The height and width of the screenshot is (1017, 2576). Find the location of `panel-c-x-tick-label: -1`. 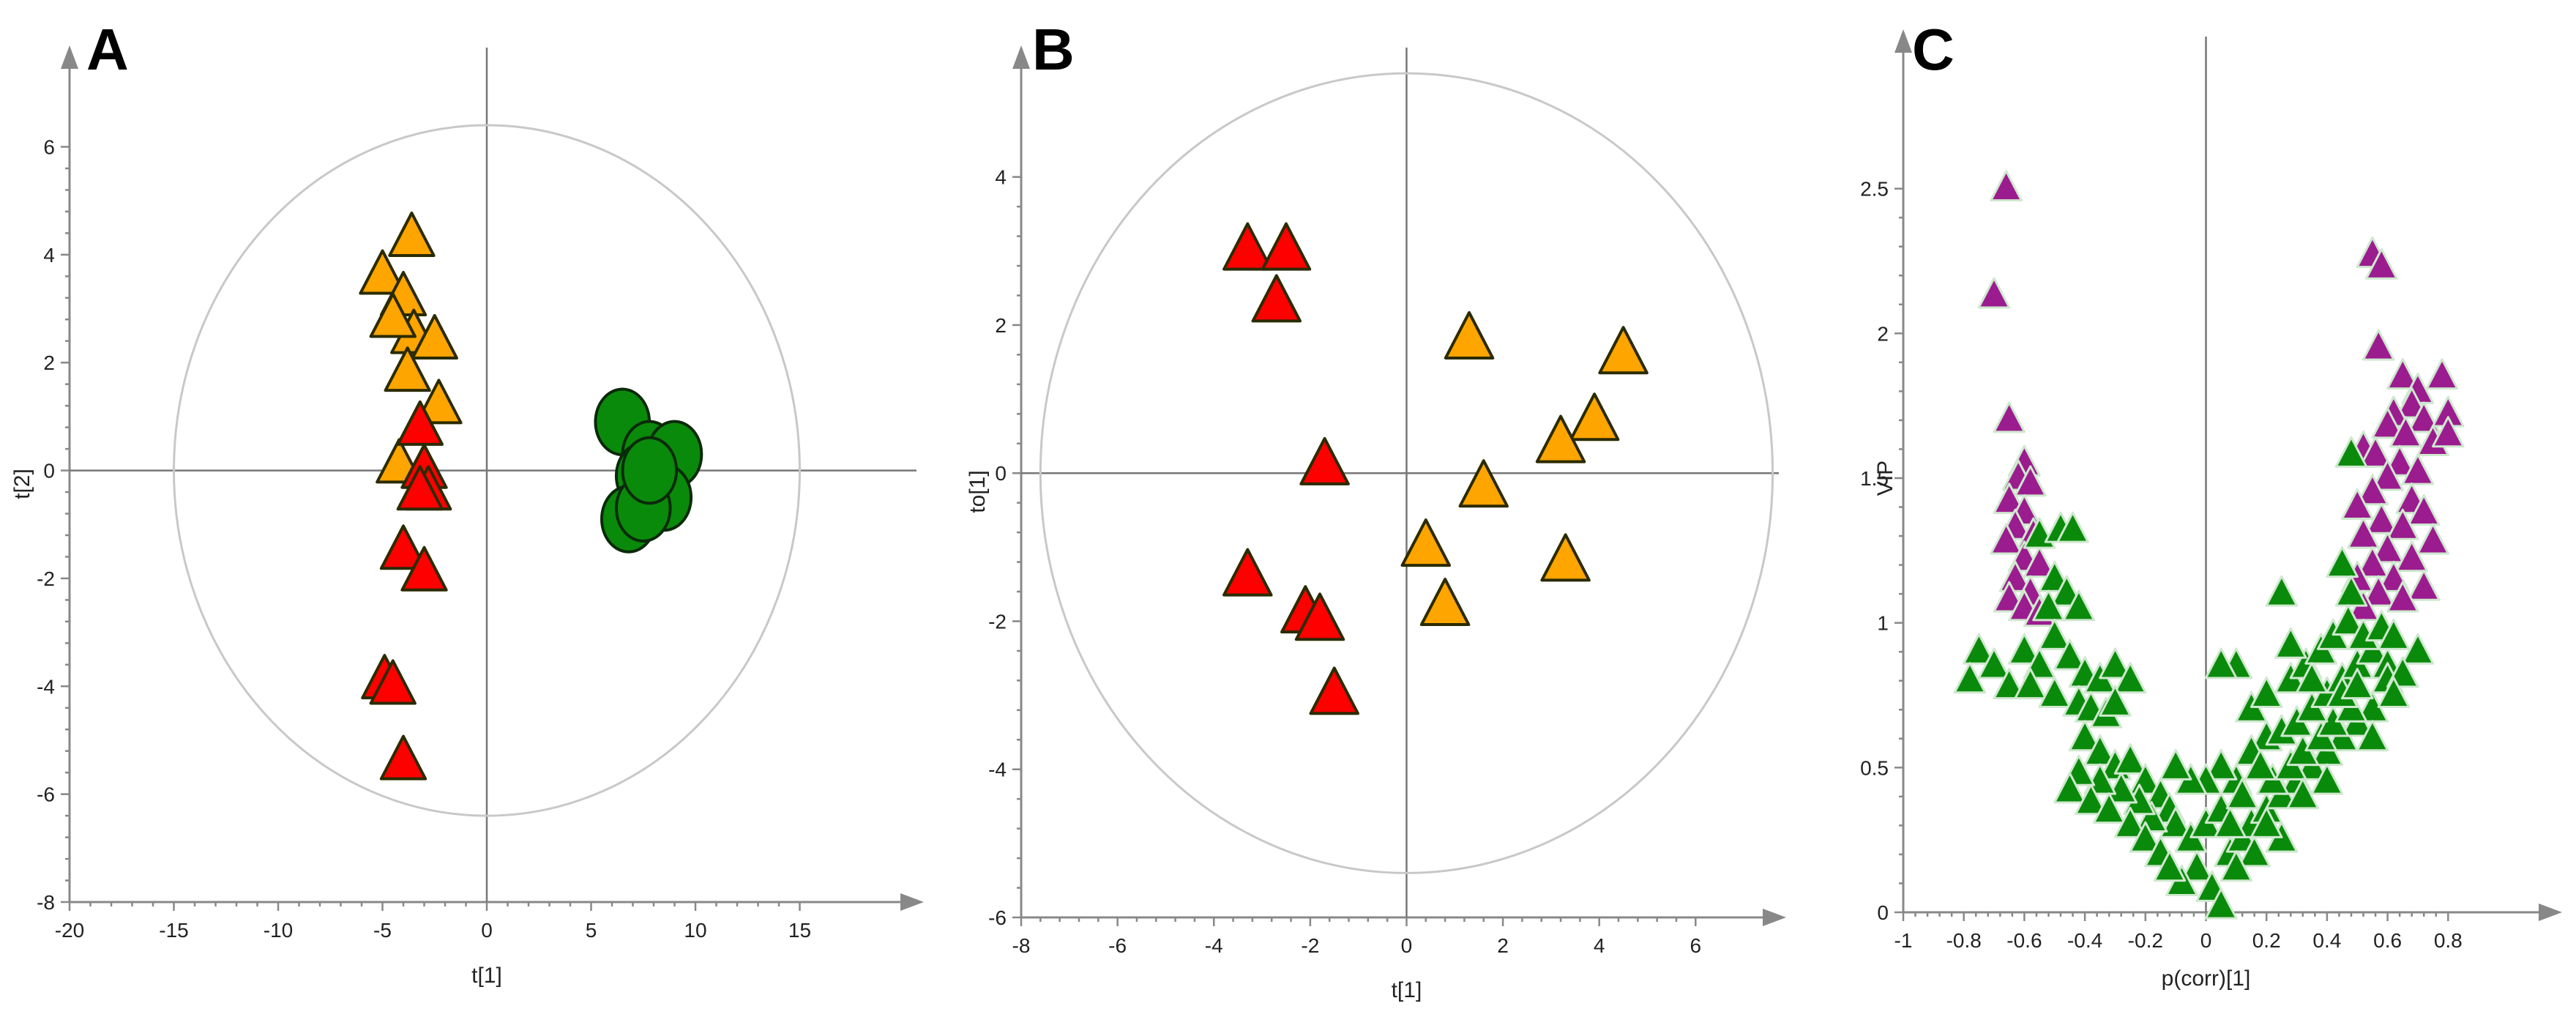

panel-c-x-tick-label: -1 is located at coordinates (1903, 940).